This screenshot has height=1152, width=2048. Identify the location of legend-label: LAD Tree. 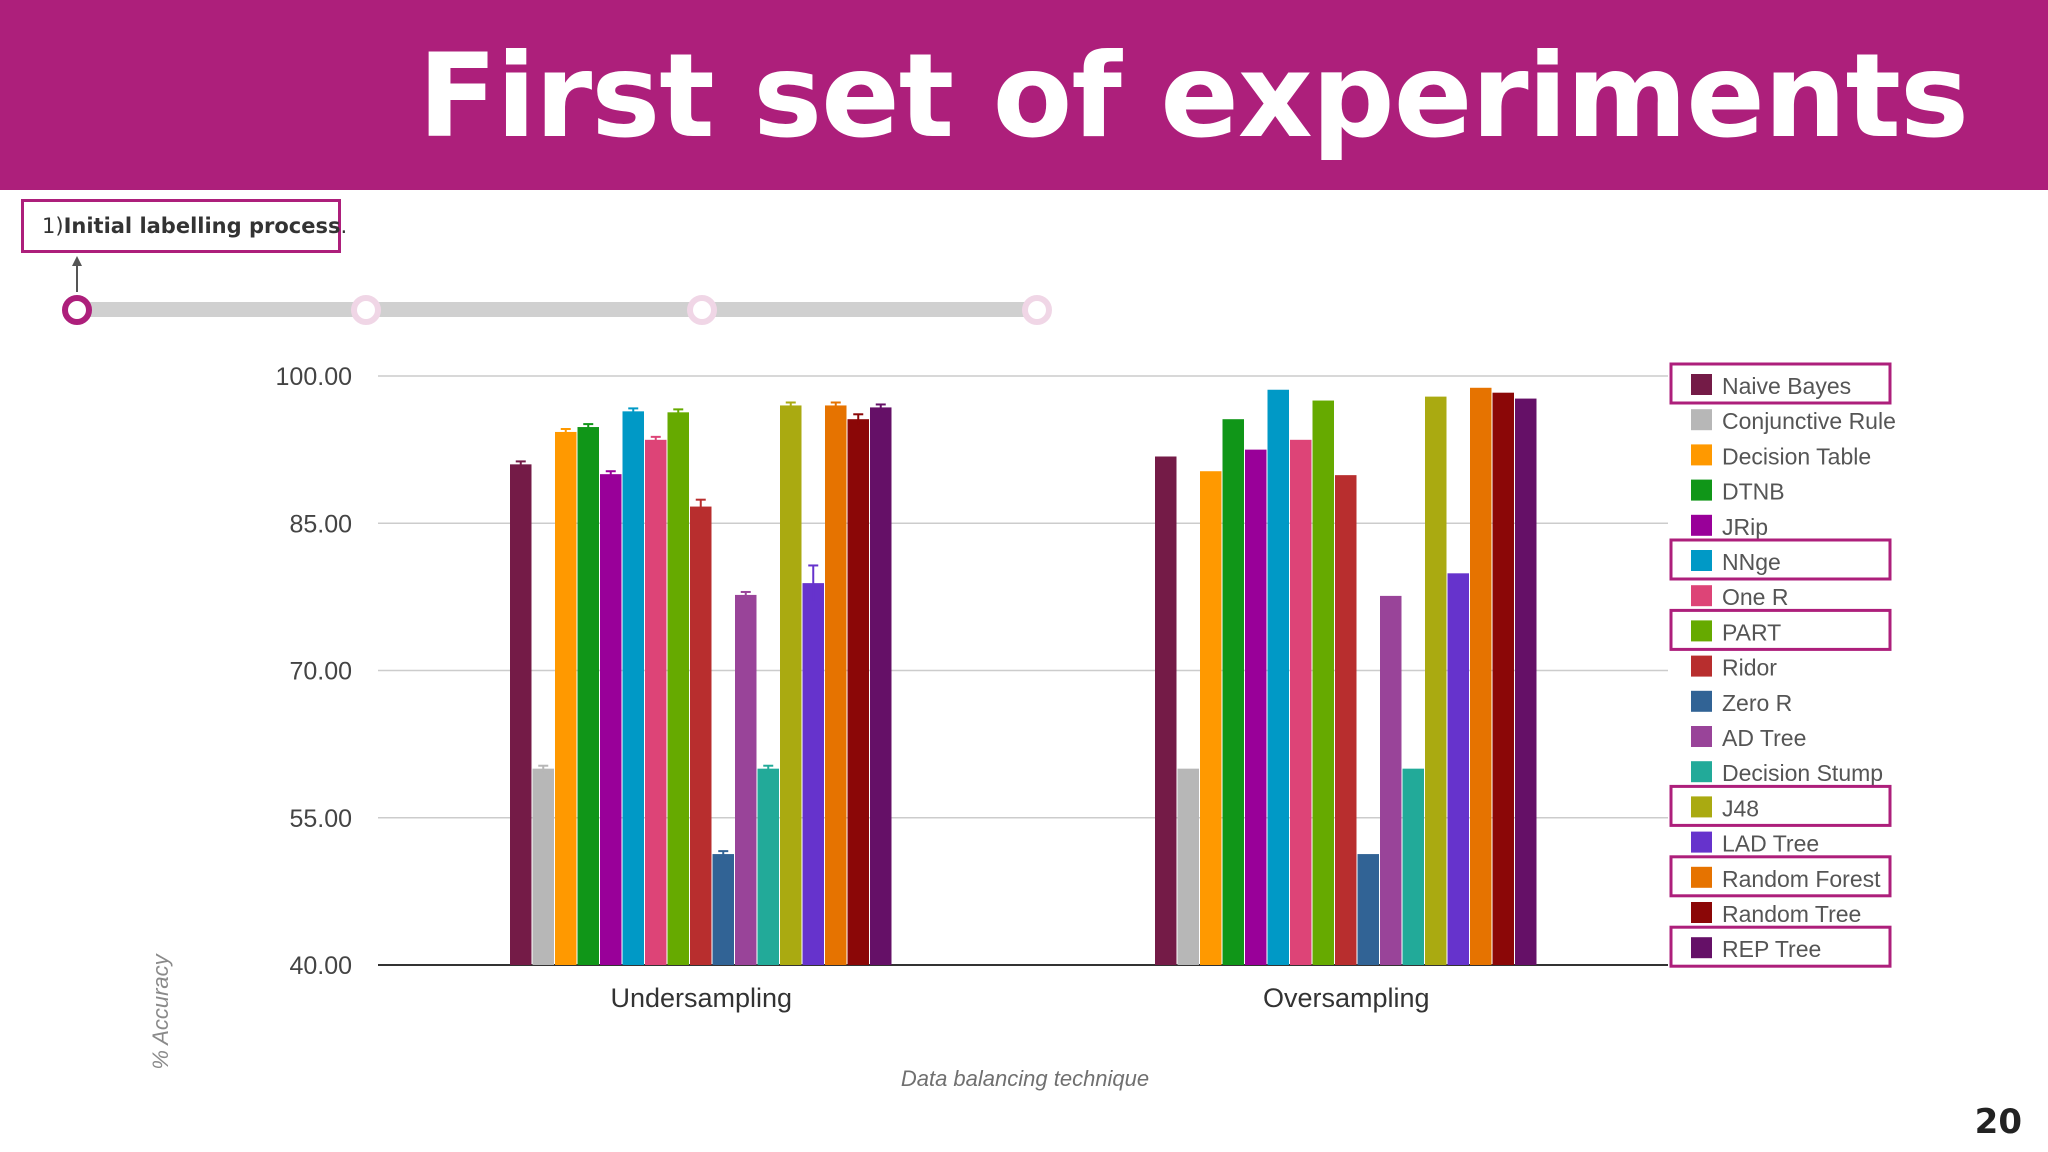
(1770, 844).